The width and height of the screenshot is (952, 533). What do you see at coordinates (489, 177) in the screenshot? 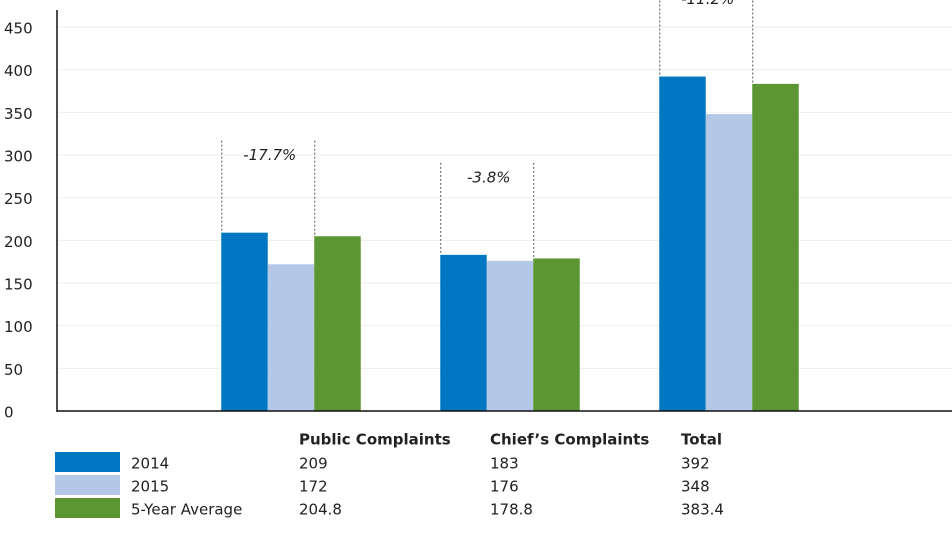
I see `annotation: -3.8%` at bounding box center [489, 177].